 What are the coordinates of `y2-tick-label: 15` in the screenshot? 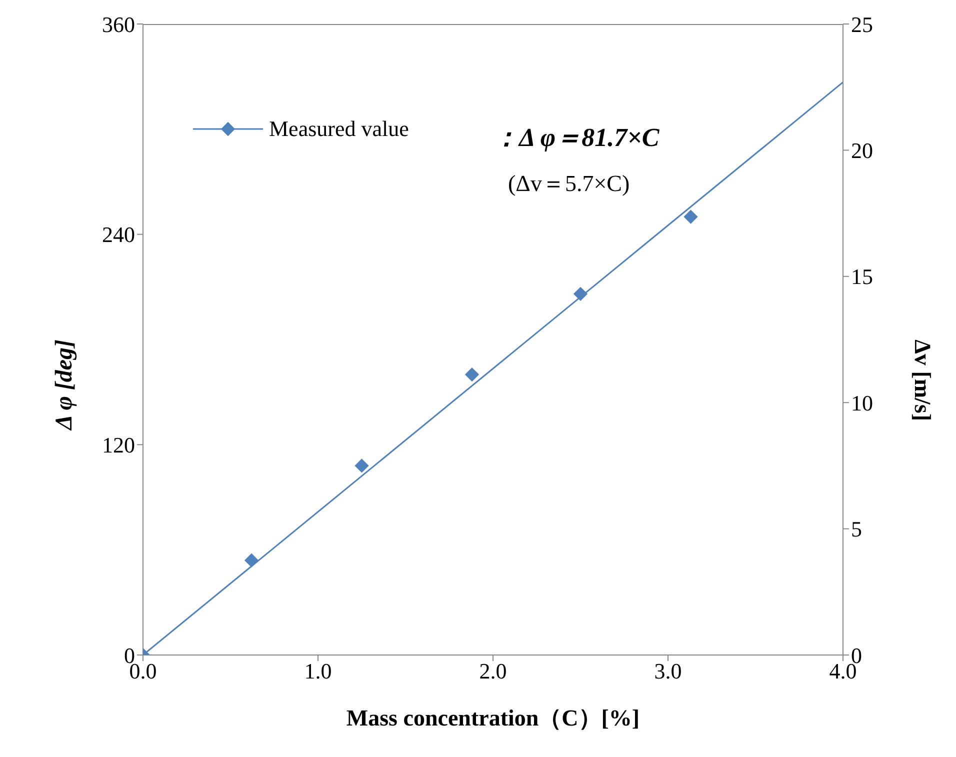 It's located at (862, 277).